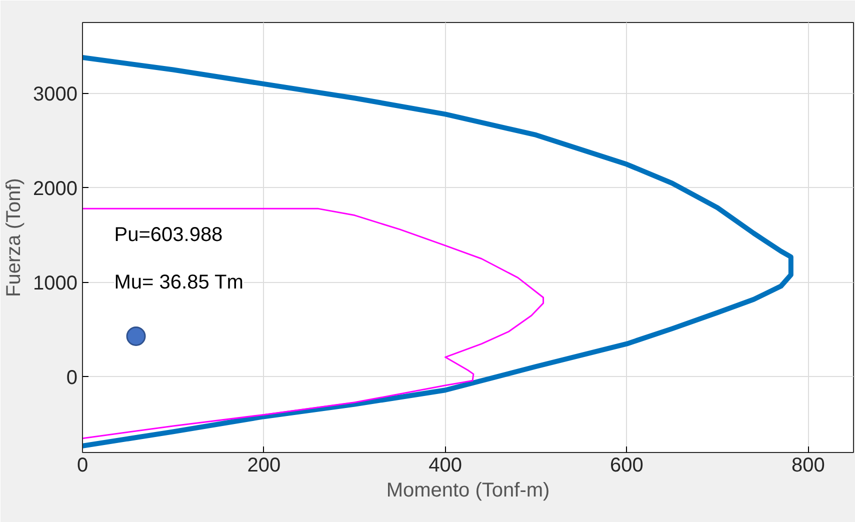 The width and height of the screenshot is (855, 522). I want to click on x-axis-title: Momento (Tonf-m), so click(468, 491).